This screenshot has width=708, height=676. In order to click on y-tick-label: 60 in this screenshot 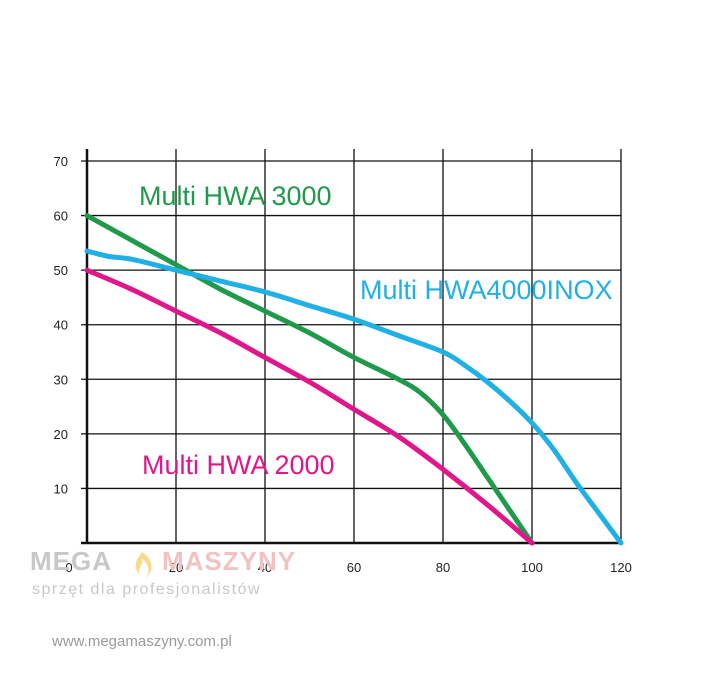, I will do `click(61, 216)`.